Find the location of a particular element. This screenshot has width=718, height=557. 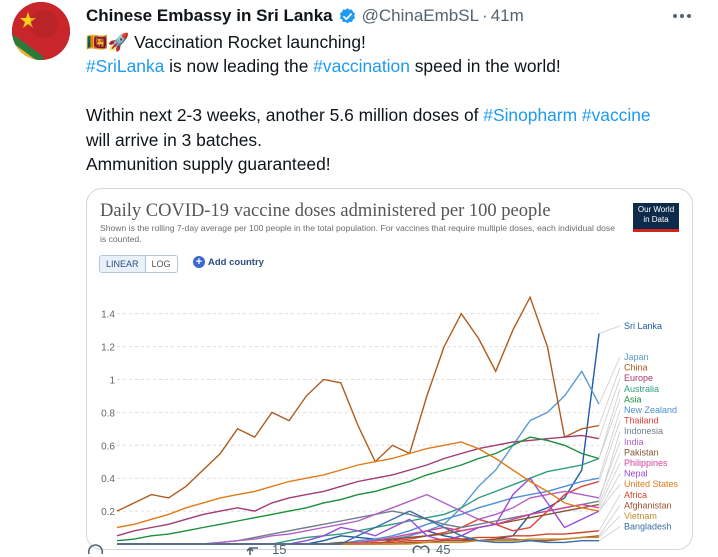

legend-label: Afghanistan is located at coordinates (648, 505).